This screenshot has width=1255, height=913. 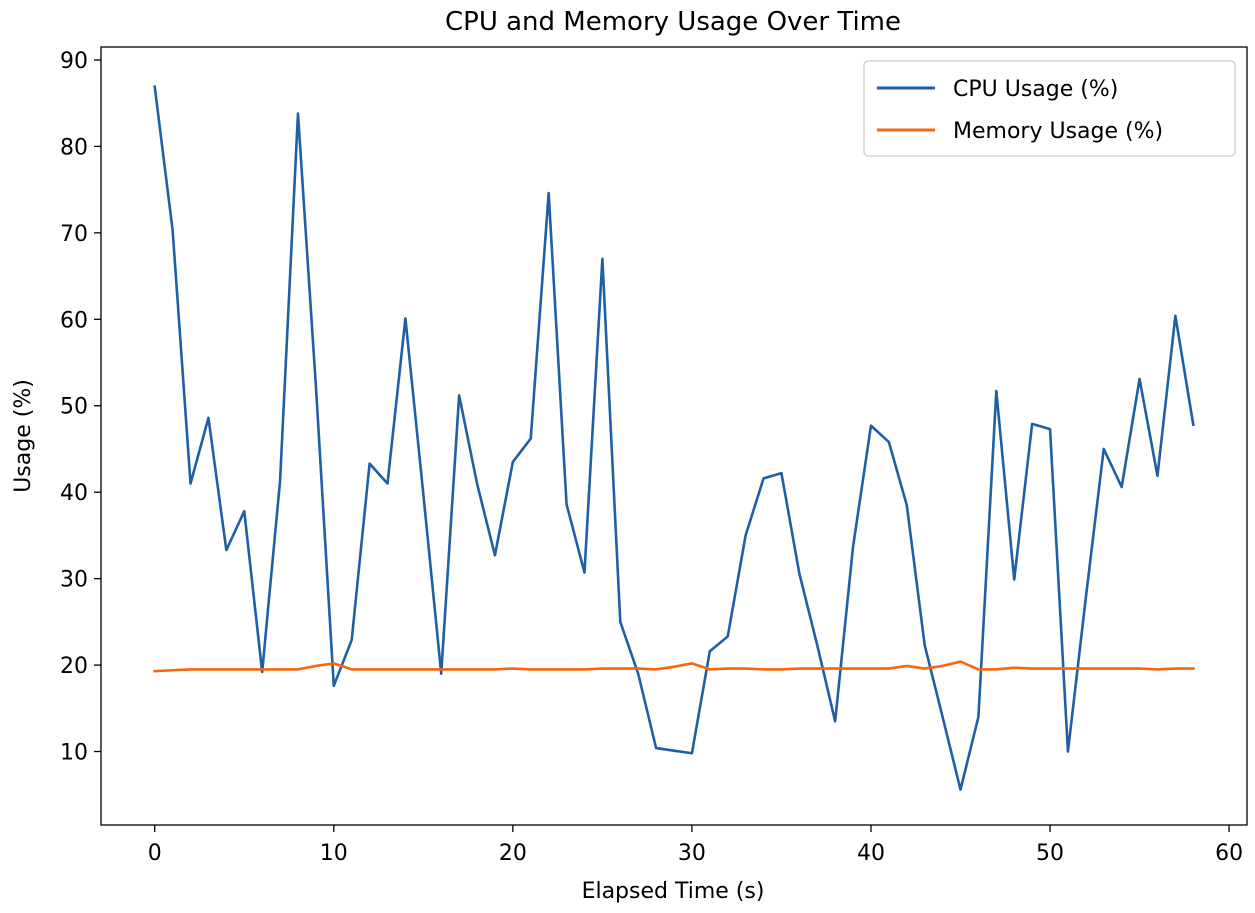 What do you see at coordinates (1050, 853) in the screenshot?
I see `x-tick-label: 50` at bounding box center [1050, 853].